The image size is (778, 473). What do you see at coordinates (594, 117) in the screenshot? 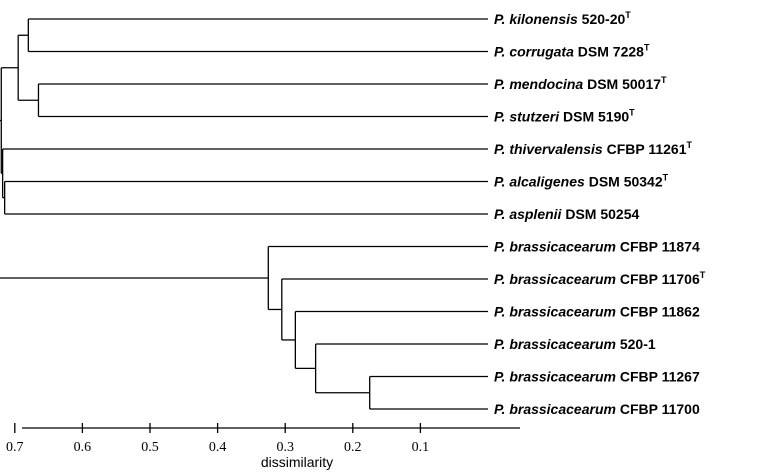
I see `leaf-strain: DSM 5190` at bounding box center [594, 117].